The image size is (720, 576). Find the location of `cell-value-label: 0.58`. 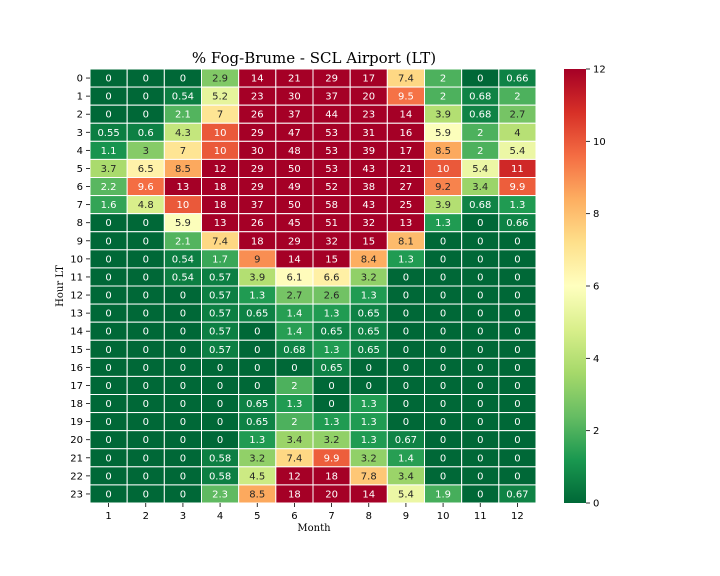

cell-value-label: 0.58 is located at coordinates (220, 476).